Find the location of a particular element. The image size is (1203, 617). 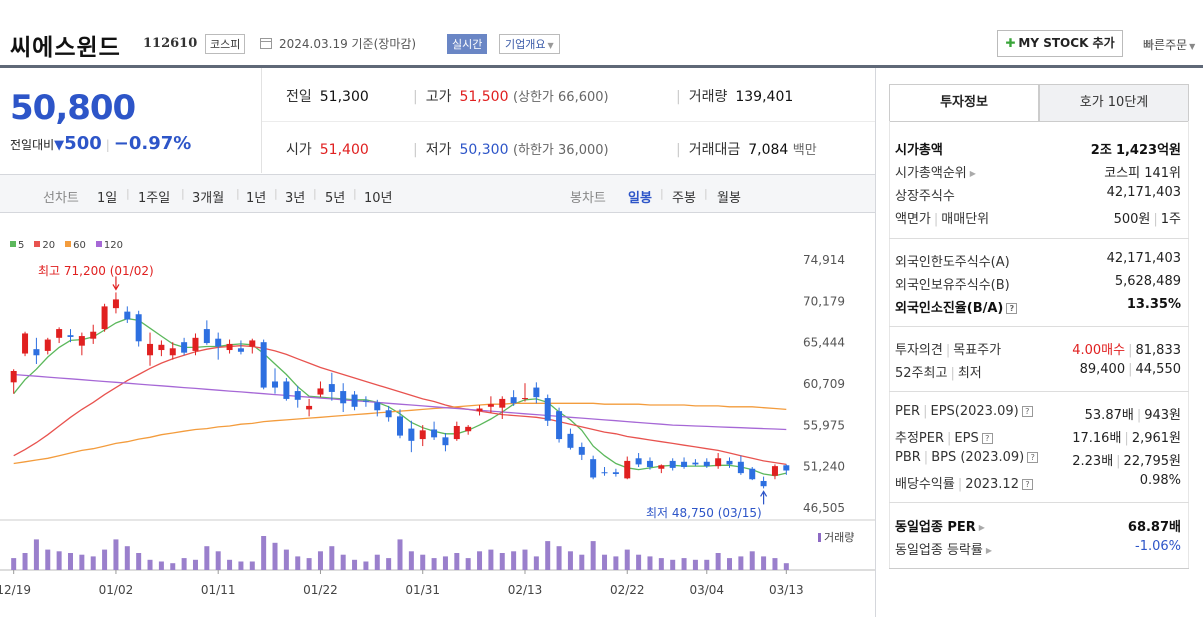

ma-legend-20: 20 is located at coordinates (44, 245).